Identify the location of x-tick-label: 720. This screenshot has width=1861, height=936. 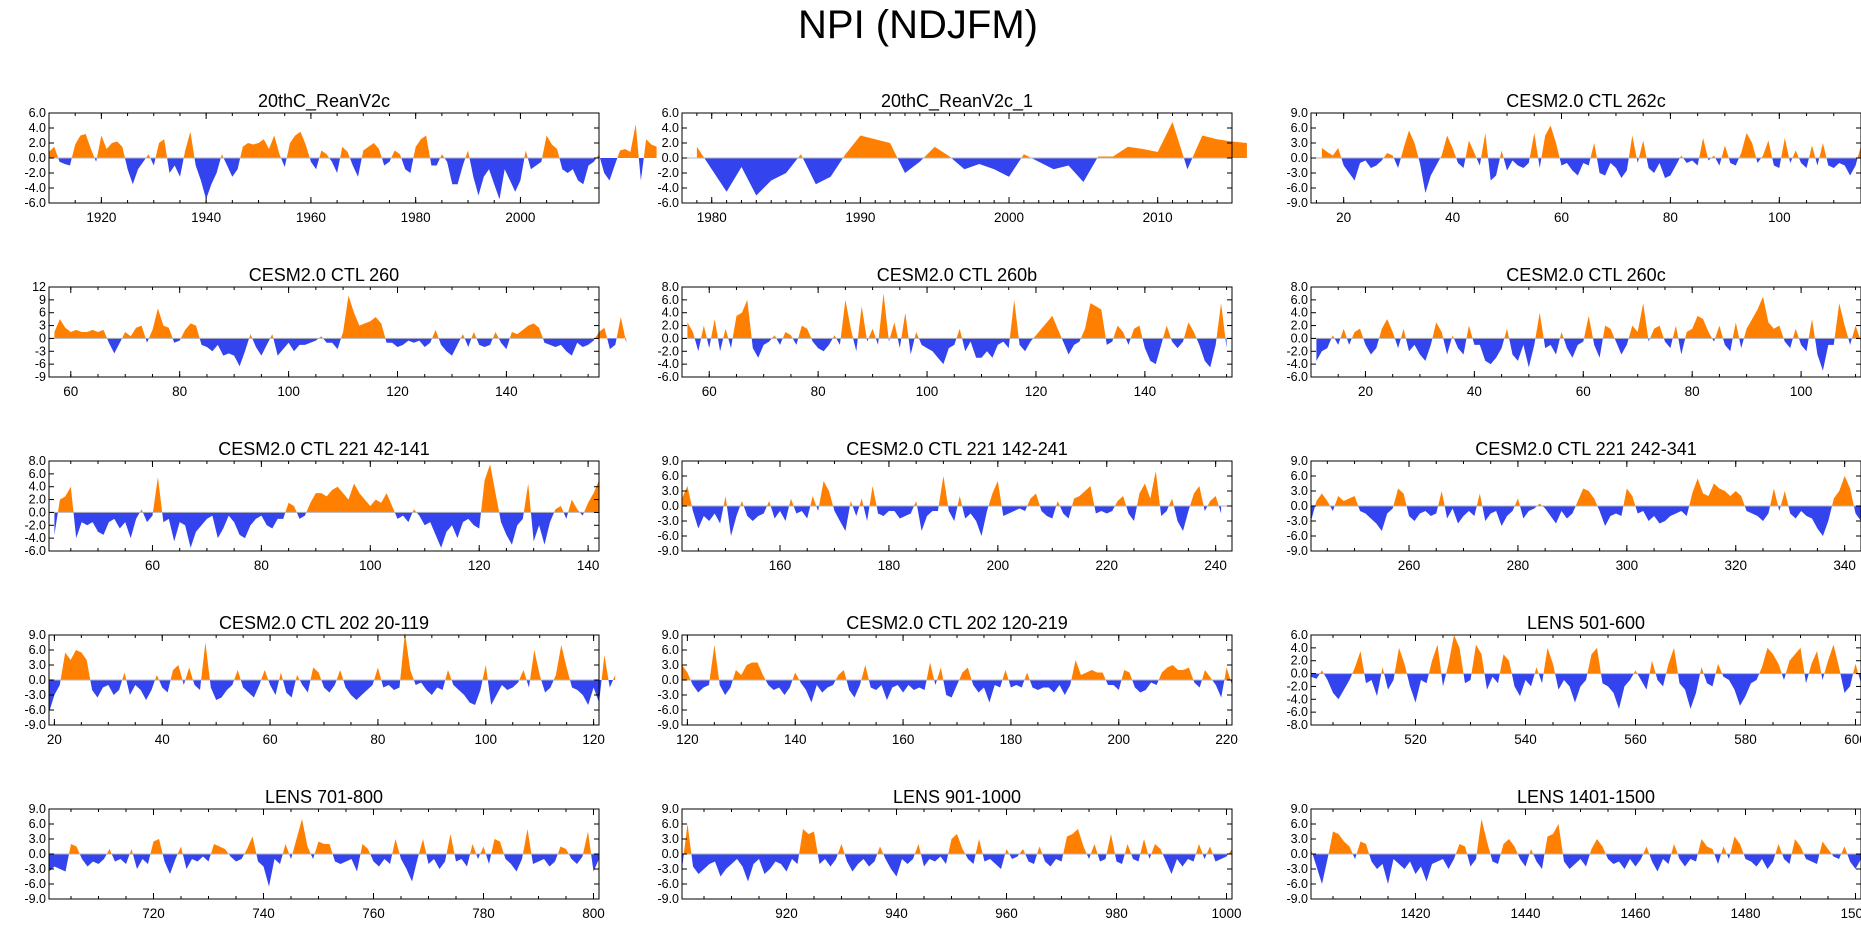
(153, 913).